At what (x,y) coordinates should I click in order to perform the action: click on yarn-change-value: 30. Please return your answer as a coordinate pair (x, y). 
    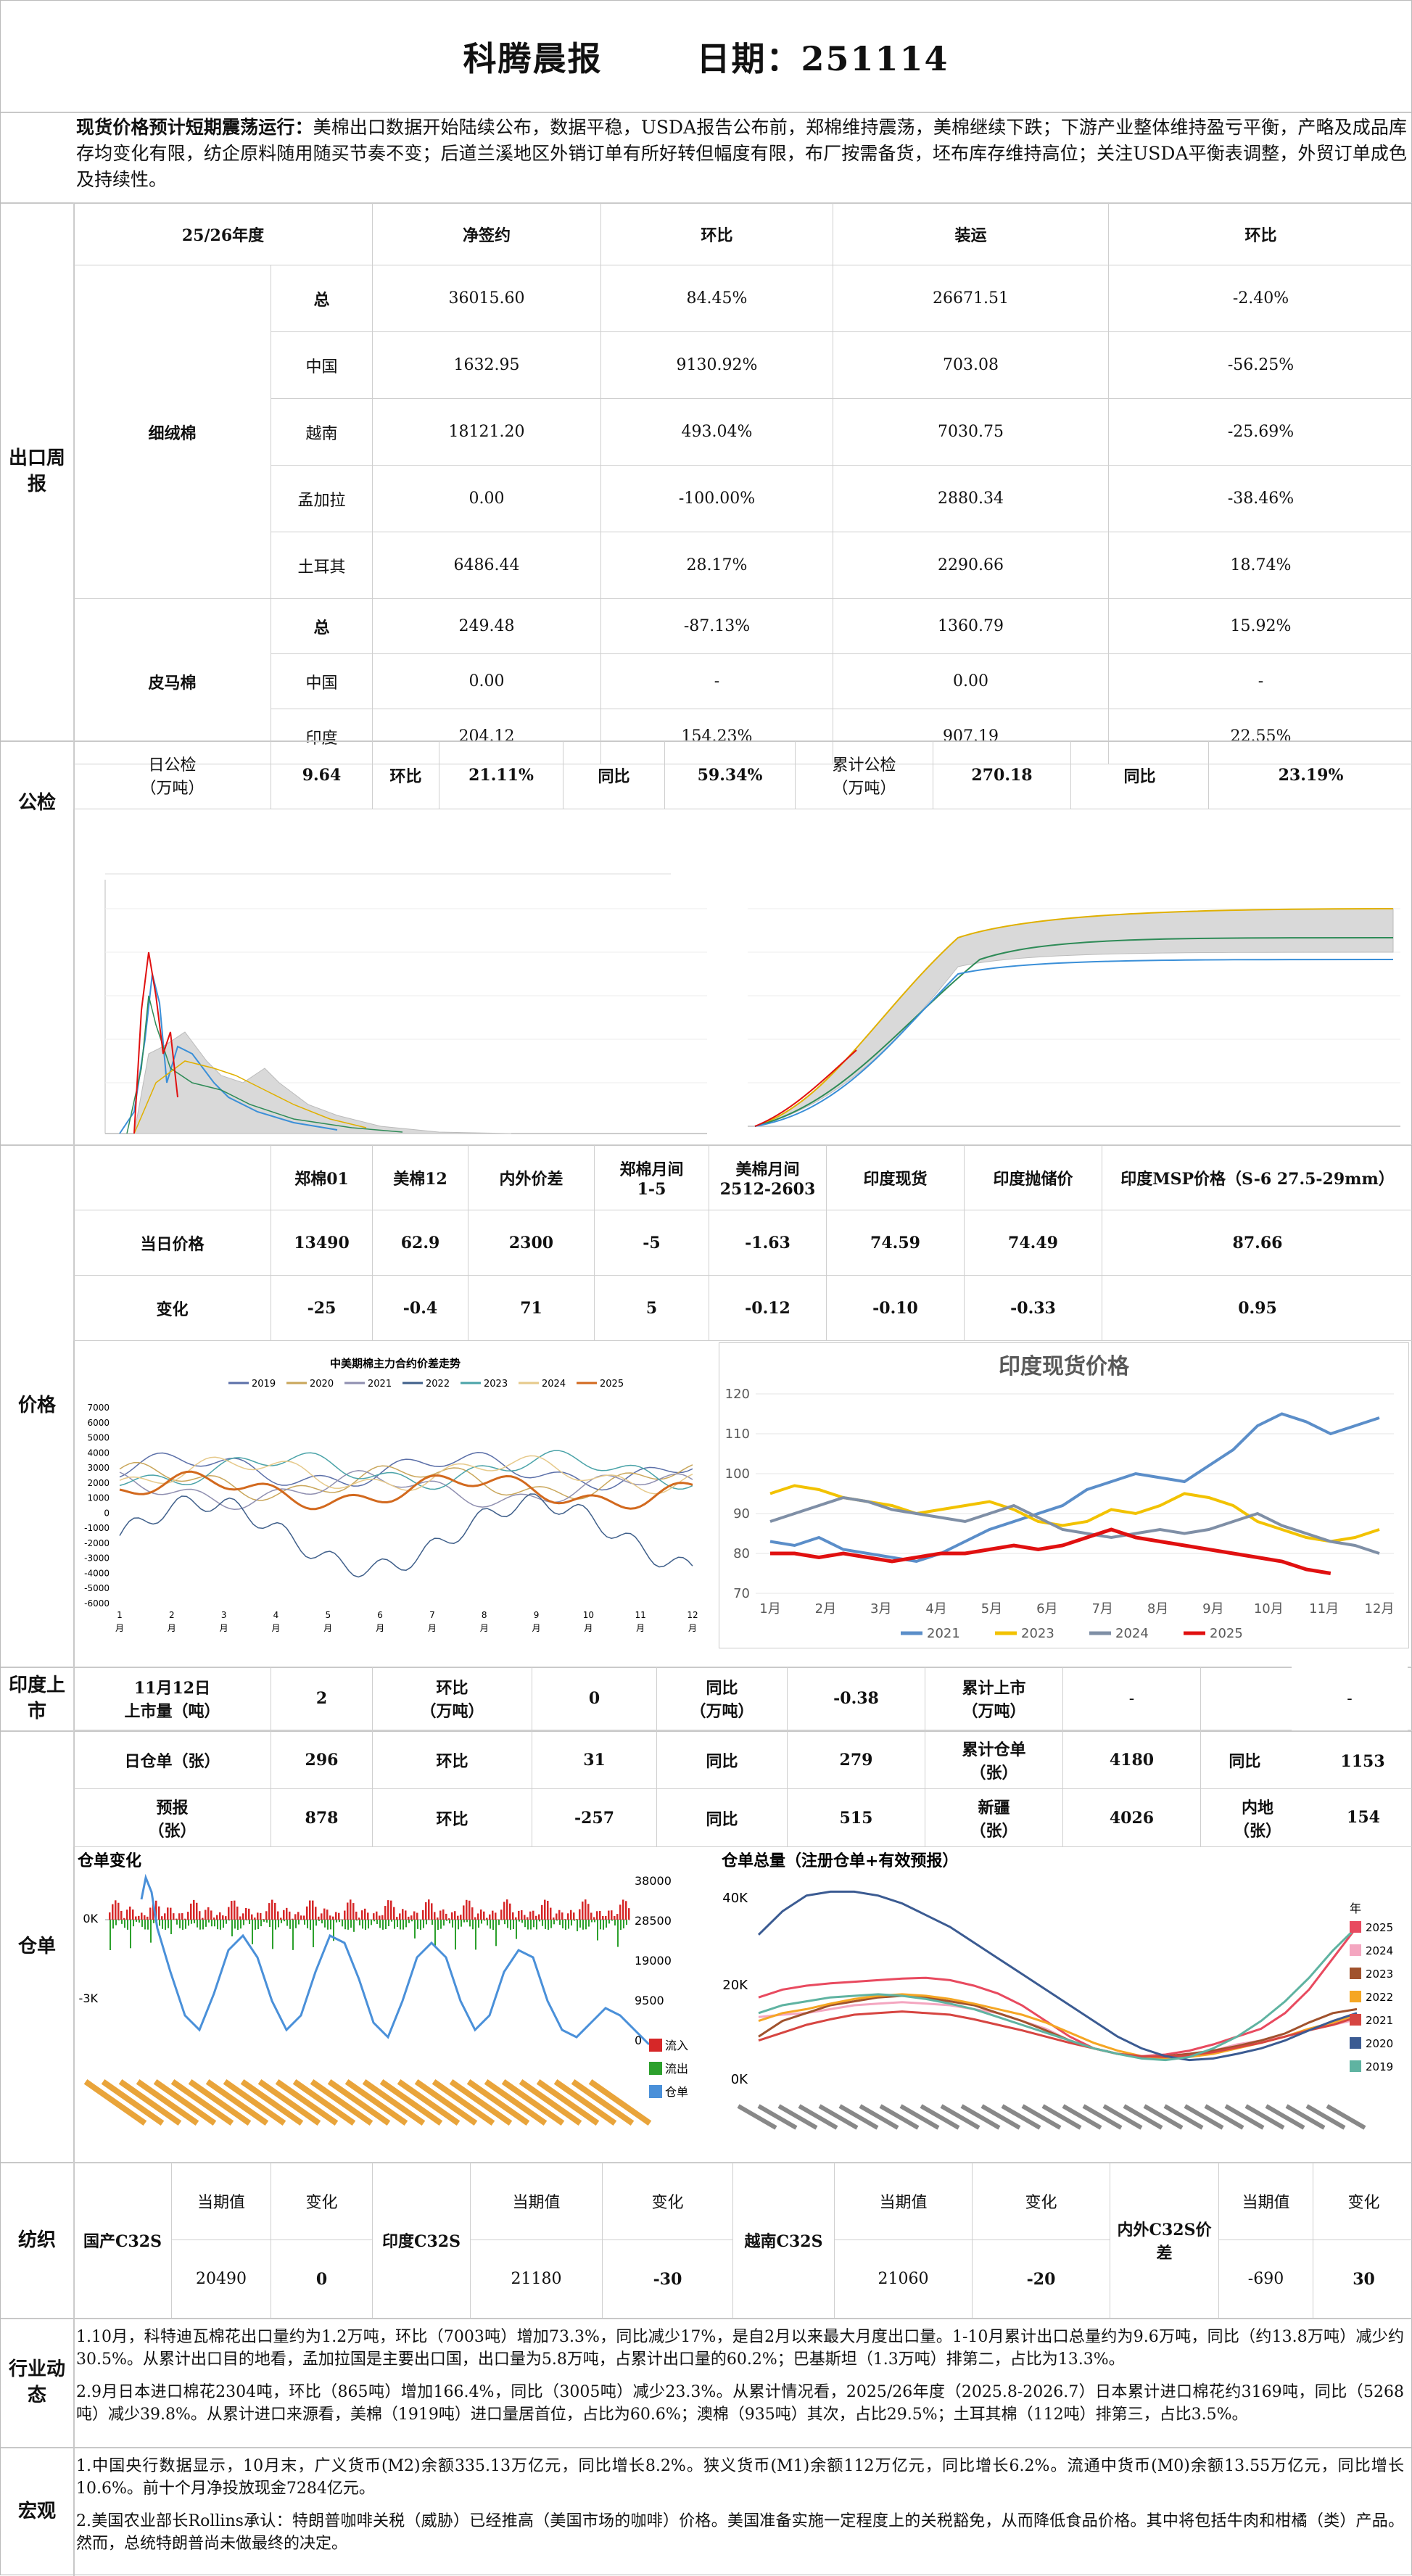
    Looking at the image, I should click on (1362, 2279).